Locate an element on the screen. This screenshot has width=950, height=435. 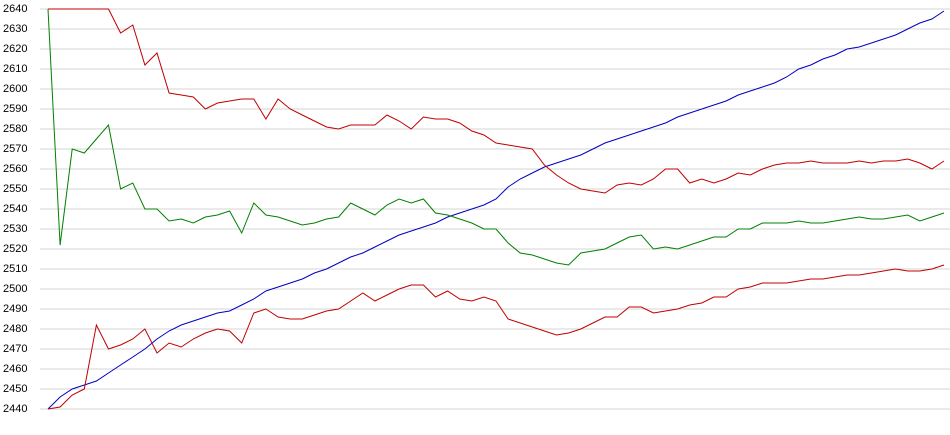
y-tick-label: 2550 is located at coordinates (15, 189).